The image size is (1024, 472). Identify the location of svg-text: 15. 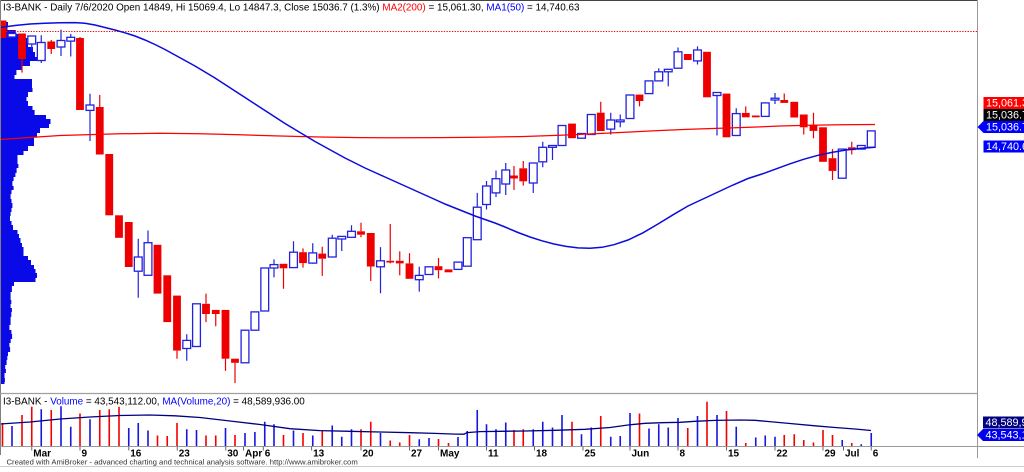
(734, 454).